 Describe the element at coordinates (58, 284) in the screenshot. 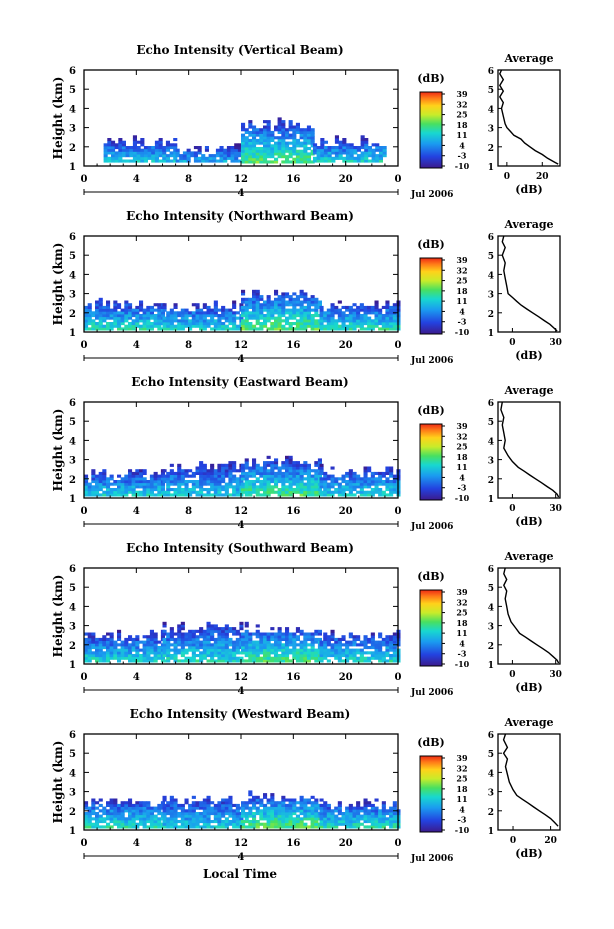

I see `y-axis-label: Height (km)` at that location.